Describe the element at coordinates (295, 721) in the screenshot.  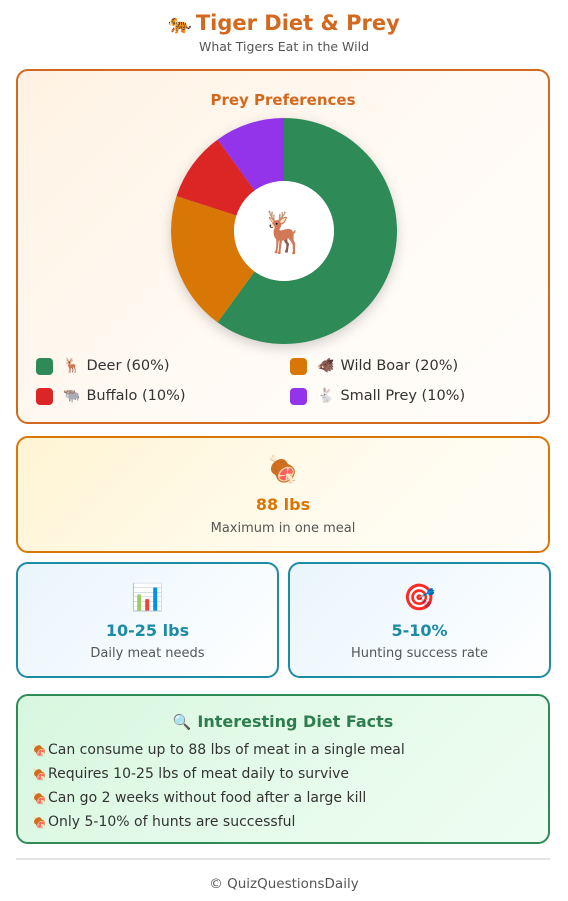
I see `facts-title-text: Interesting Diet Facts` at that location.